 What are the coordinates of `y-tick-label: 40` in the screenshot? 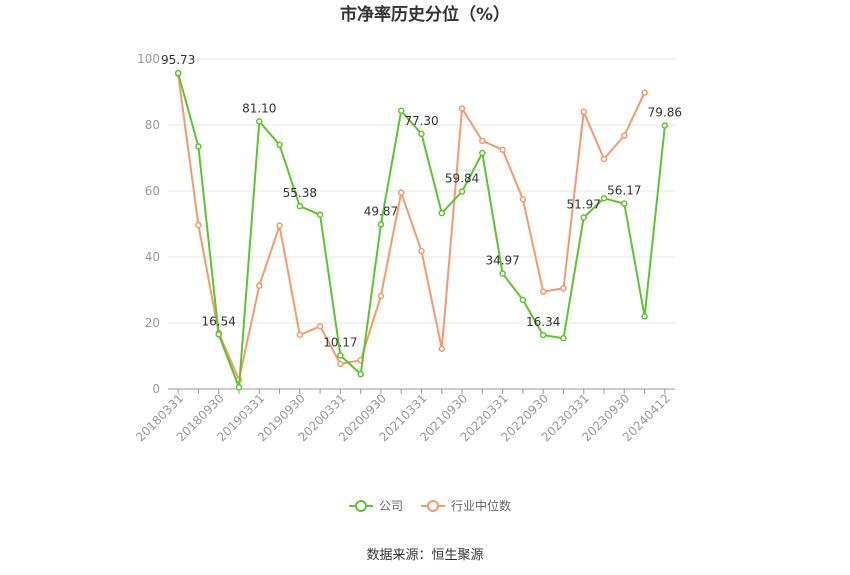 It's located at (152, 257).